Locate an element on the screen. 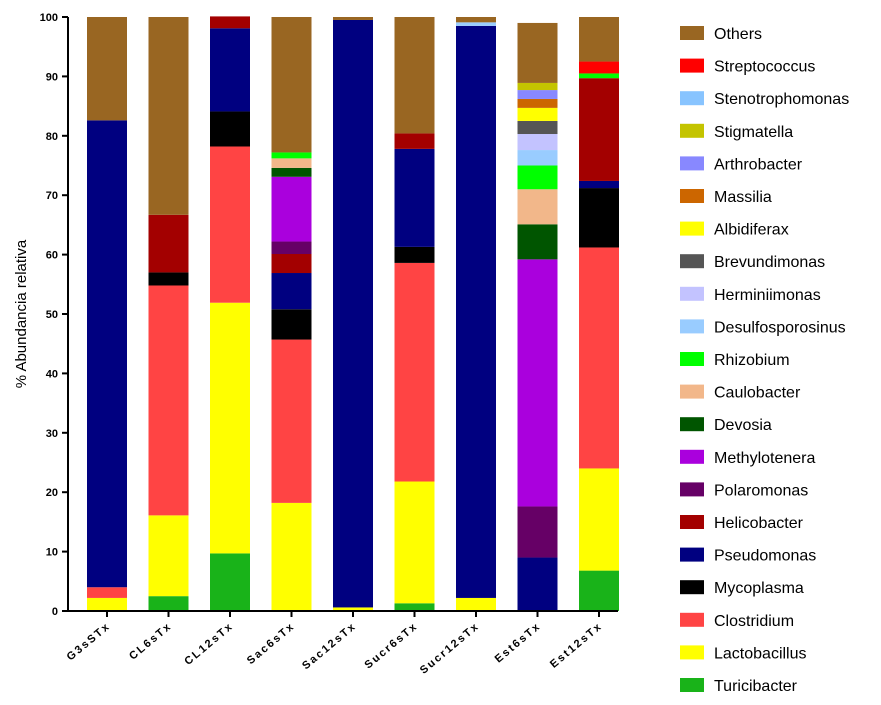 The height and width of the screenshot is (705, 881). y-tick-label: 50 is located at coordinates (52, 315).